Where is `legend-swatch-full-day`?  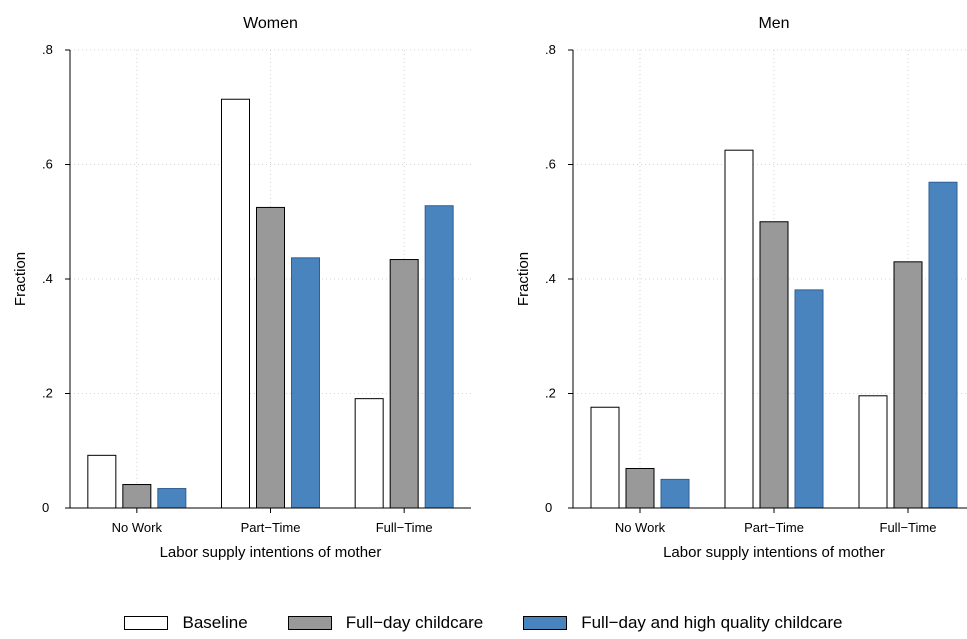
legend-swatch-full-day is located at coordinates (309, 623).